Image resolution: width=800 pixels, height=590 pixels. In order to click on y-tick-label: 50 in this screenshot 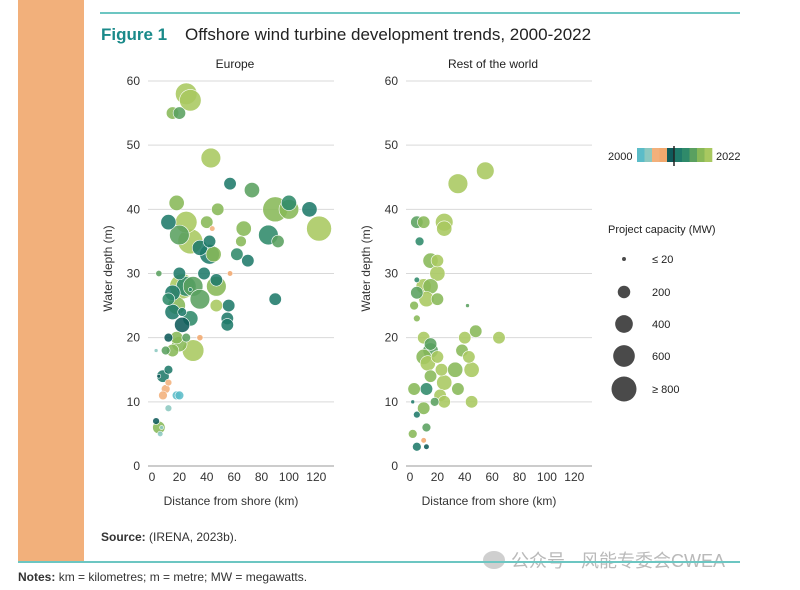, I will do `click(134, 145)`.